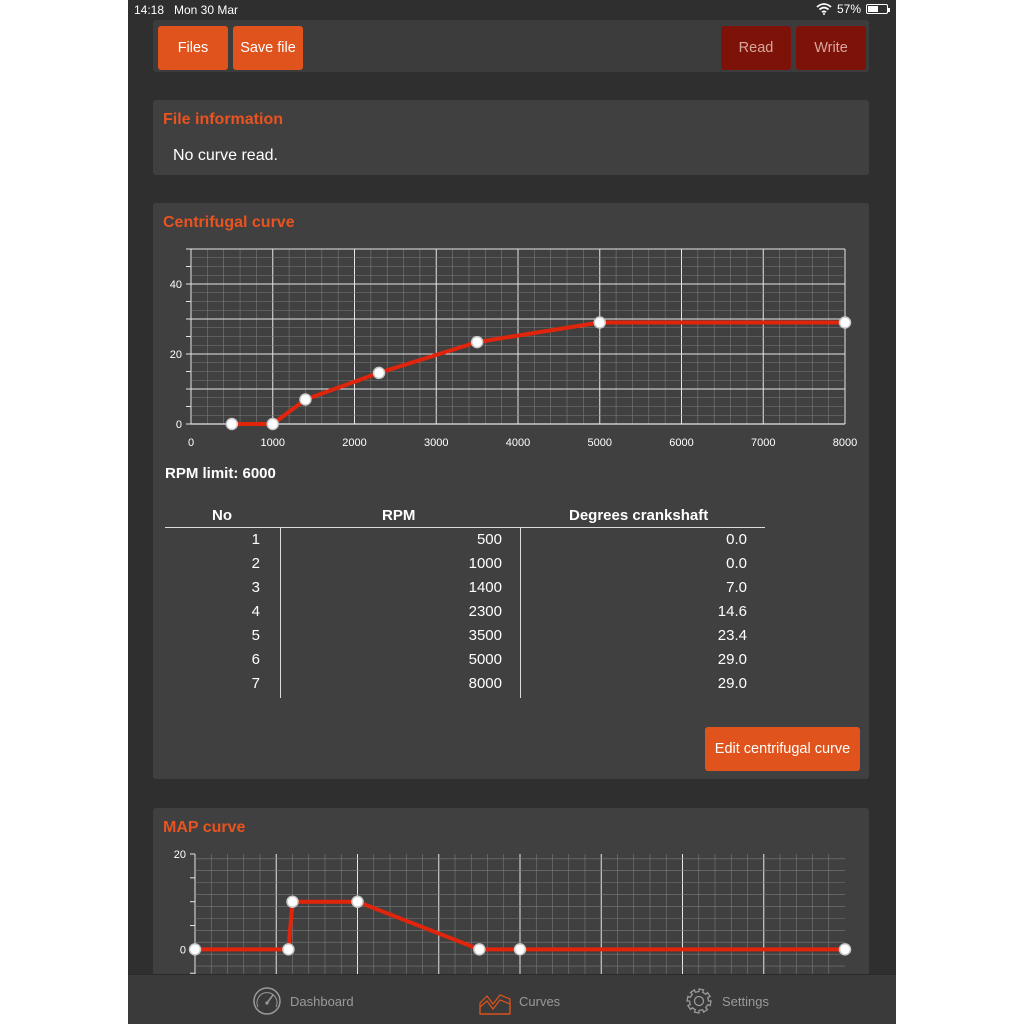 The height and width of the screenshot is (1024, 1024). I want to click on map-chart: 0 20, so click(511, 913).